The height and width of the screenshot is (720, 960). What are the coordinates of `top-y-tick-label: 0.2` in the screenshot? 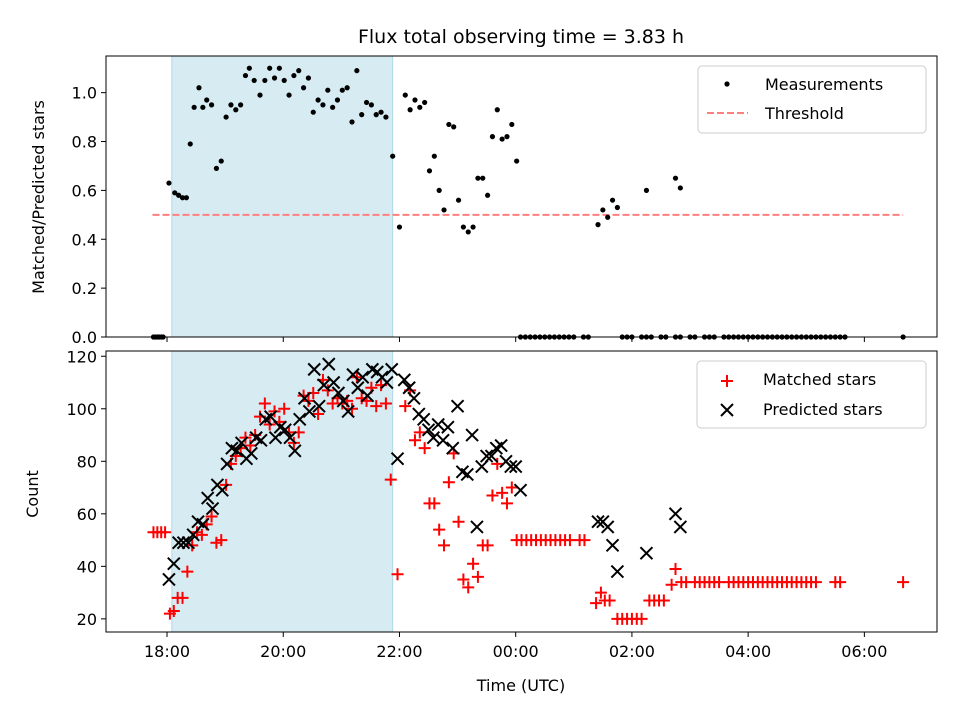 It's located at (84, 288).